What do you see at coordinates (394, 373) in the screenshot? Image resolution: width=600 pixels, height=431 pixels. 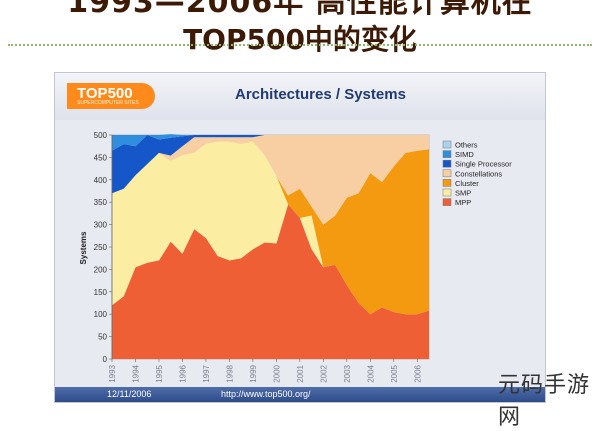 I see `x-tick-label: 2005` at bounding box center [394, 373].